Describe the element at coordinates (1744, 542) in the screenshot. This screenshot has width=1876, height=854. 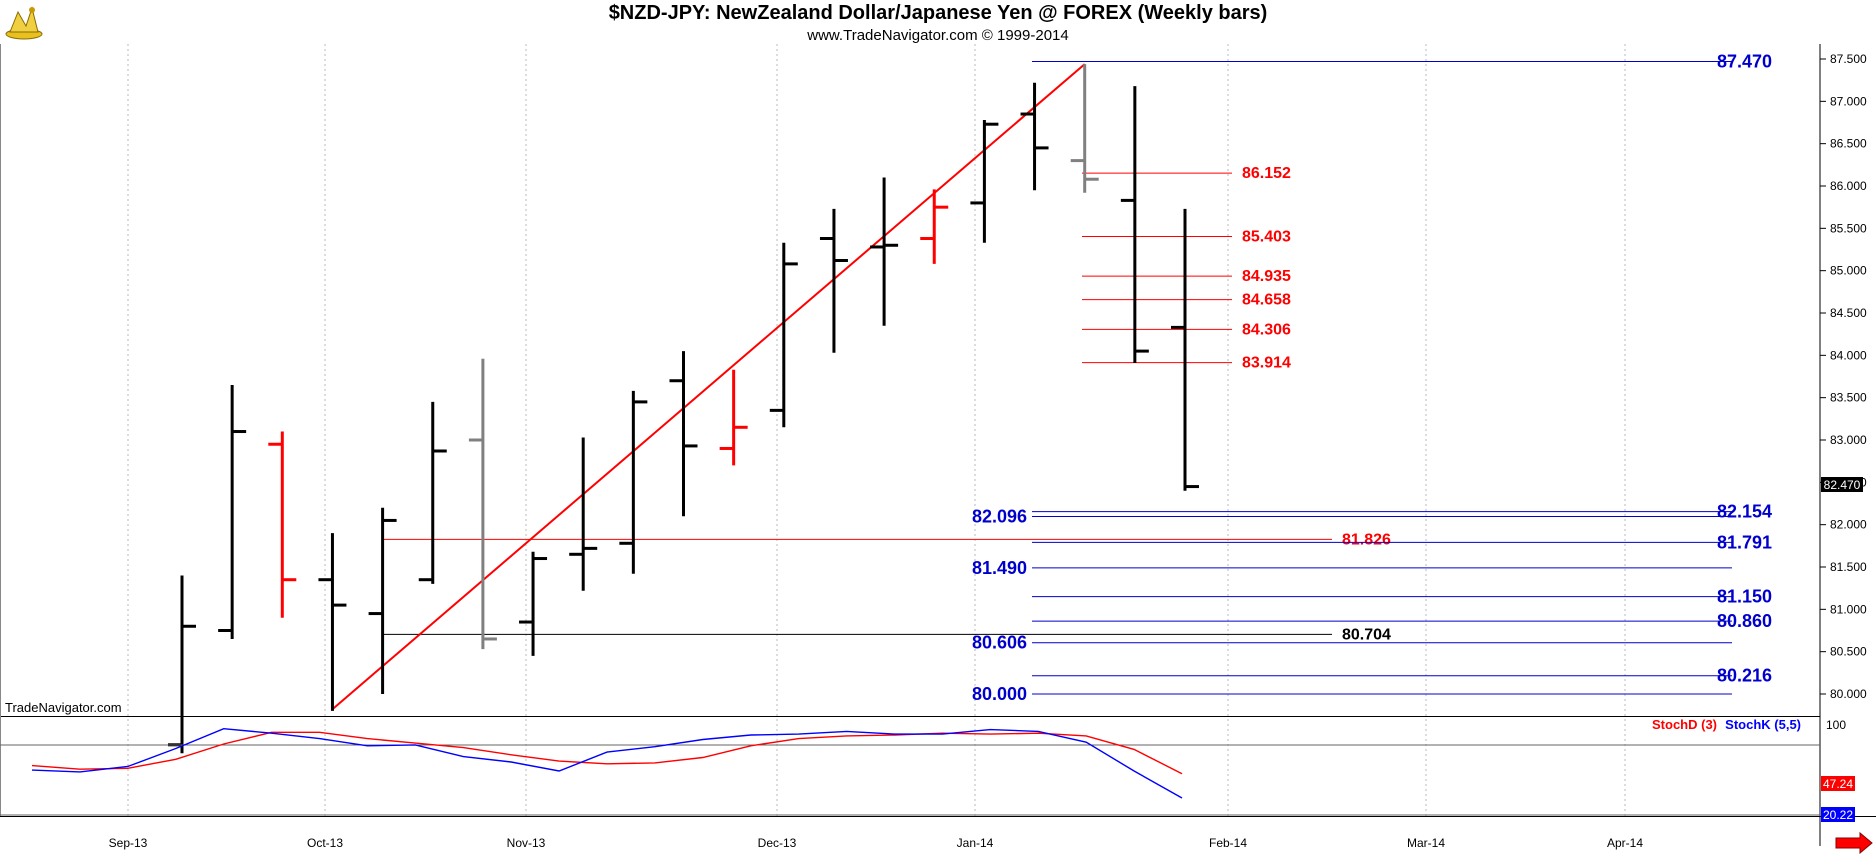
I see `level-label: 81.791` at that location.